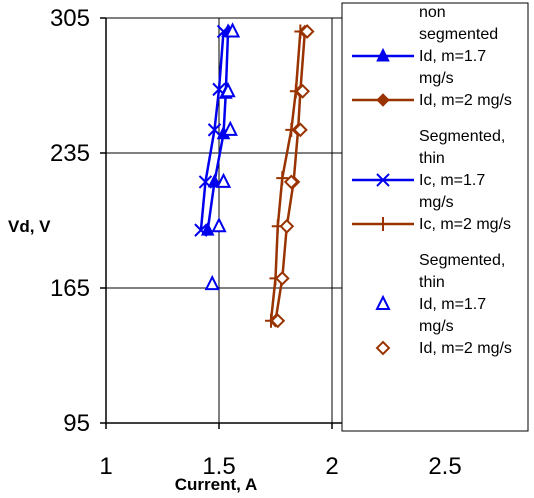 The width and height of the screenshot is (534, 498). I want to click on x-tick-label: 1, so click(105, 466).